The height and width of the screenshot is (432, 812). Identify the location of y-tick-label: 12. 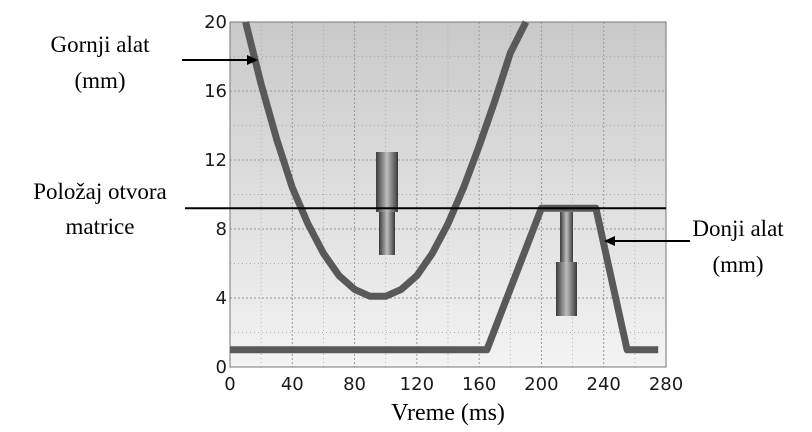
(215, 160).